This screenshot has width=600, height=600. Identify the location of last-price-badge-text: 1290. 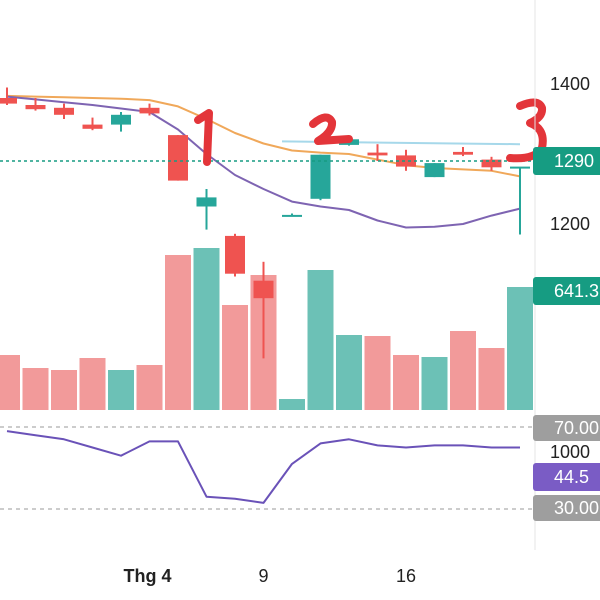
(574, 161).